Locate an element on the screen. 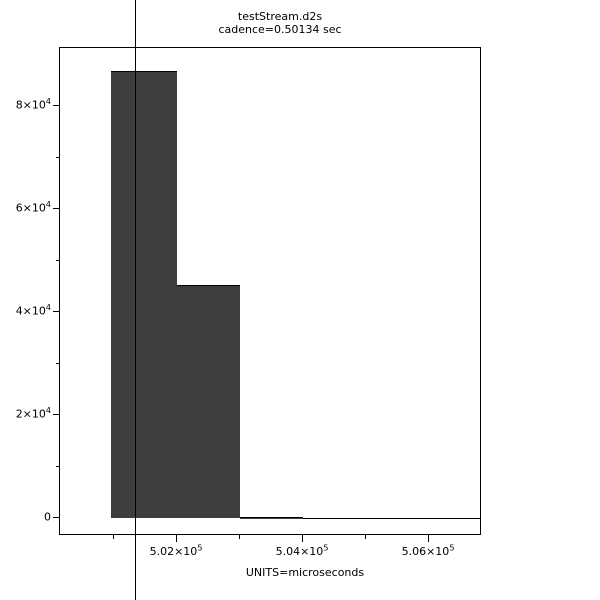  x-axis-tick-label: 5.04×105 is located at coordinates (302, 550).